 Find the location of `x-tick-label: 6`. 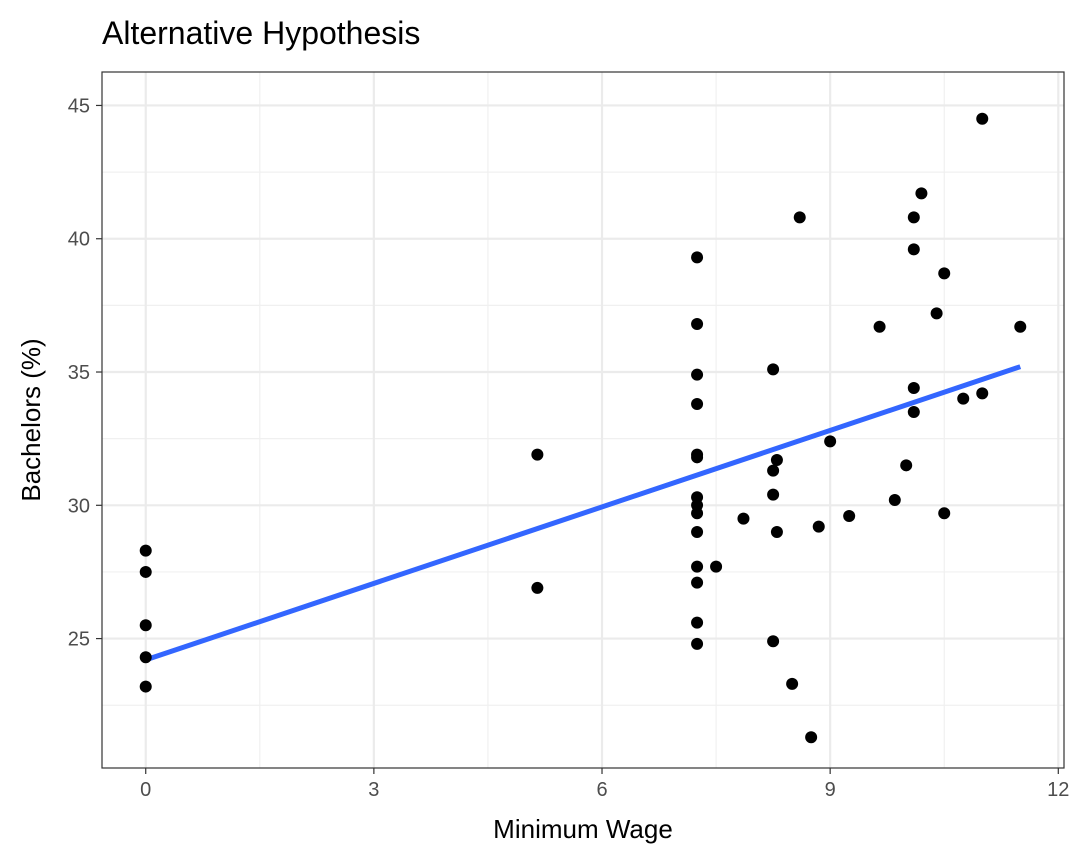

x-tick-label: 6 is located at coordinates (601, 790).